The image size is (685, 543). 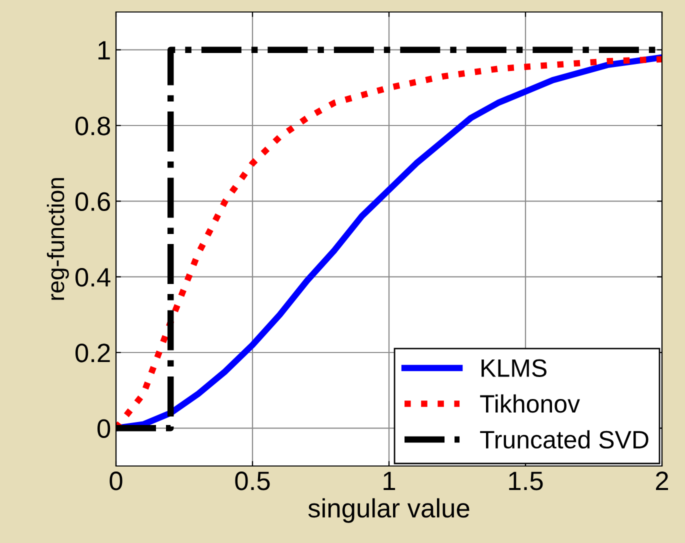 I want to click on x-tick-label: 1, so click(x=390, y=481).